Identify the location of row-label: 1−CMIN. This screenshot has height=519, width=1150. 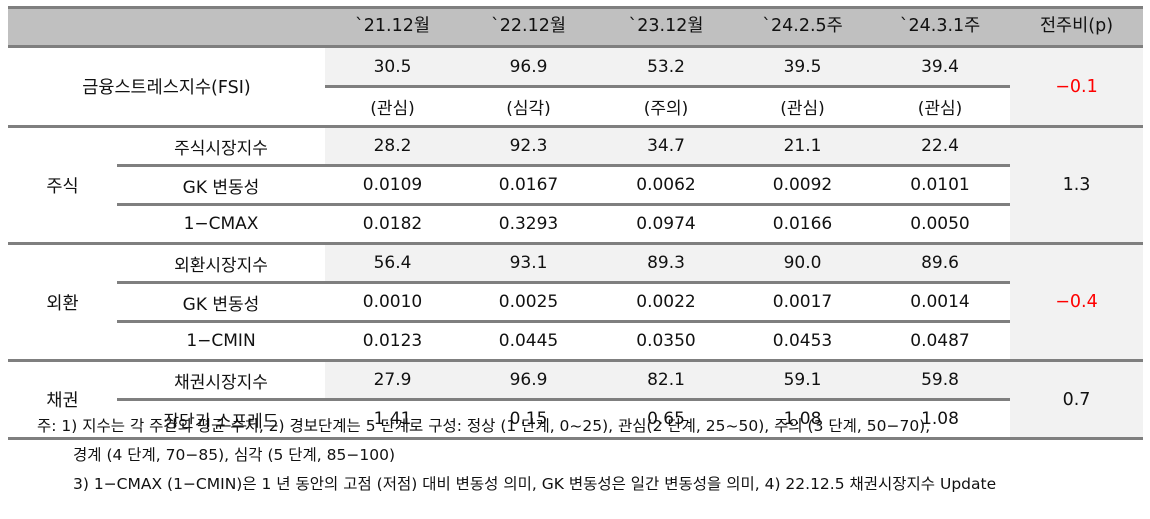
(221, 341).